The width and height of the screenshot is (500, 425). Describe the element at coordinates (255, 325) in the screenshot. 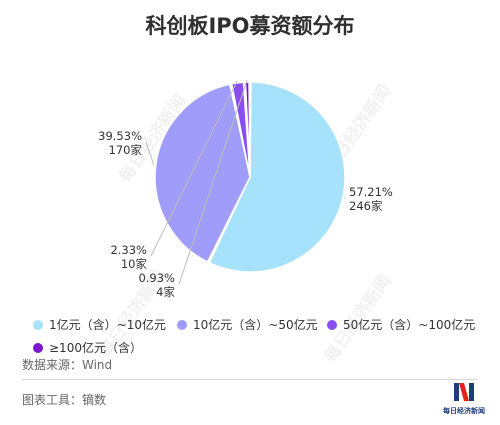

I see `legend-label: 10亿元（含）~50亿元` at that location.